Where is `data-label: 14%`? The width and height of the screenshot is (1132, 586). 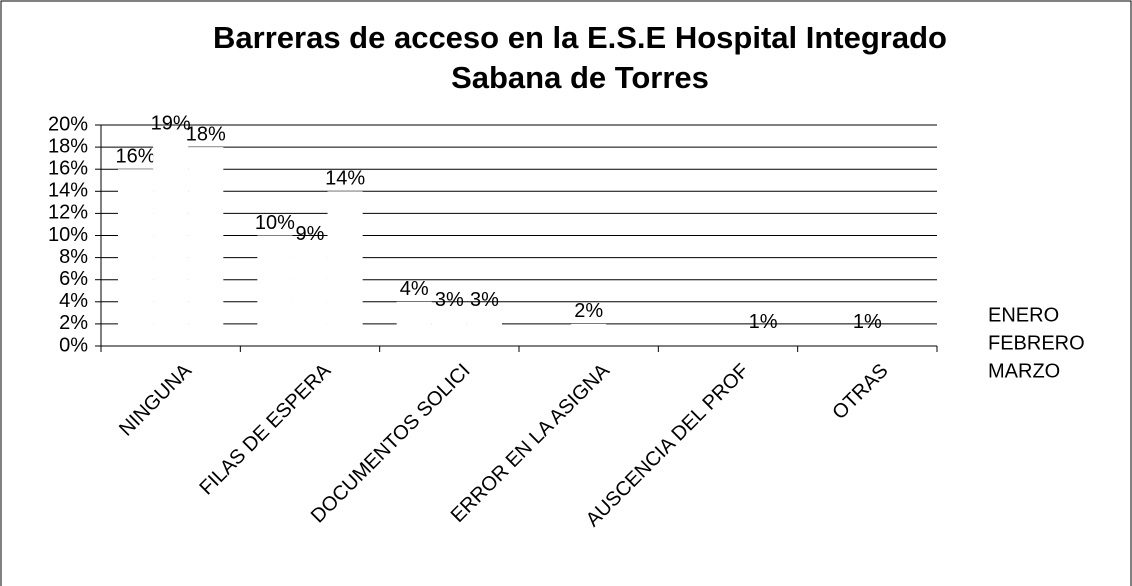 data-label: 14% is located at coordinates (345, 179).